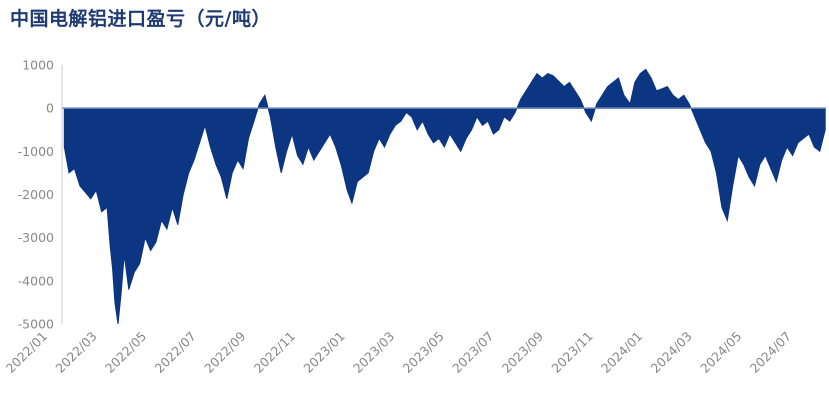 Image resolution: width=829 pixels, height=409 pixels. I want to click on y-tick-label: -4000, so click(36, 280).